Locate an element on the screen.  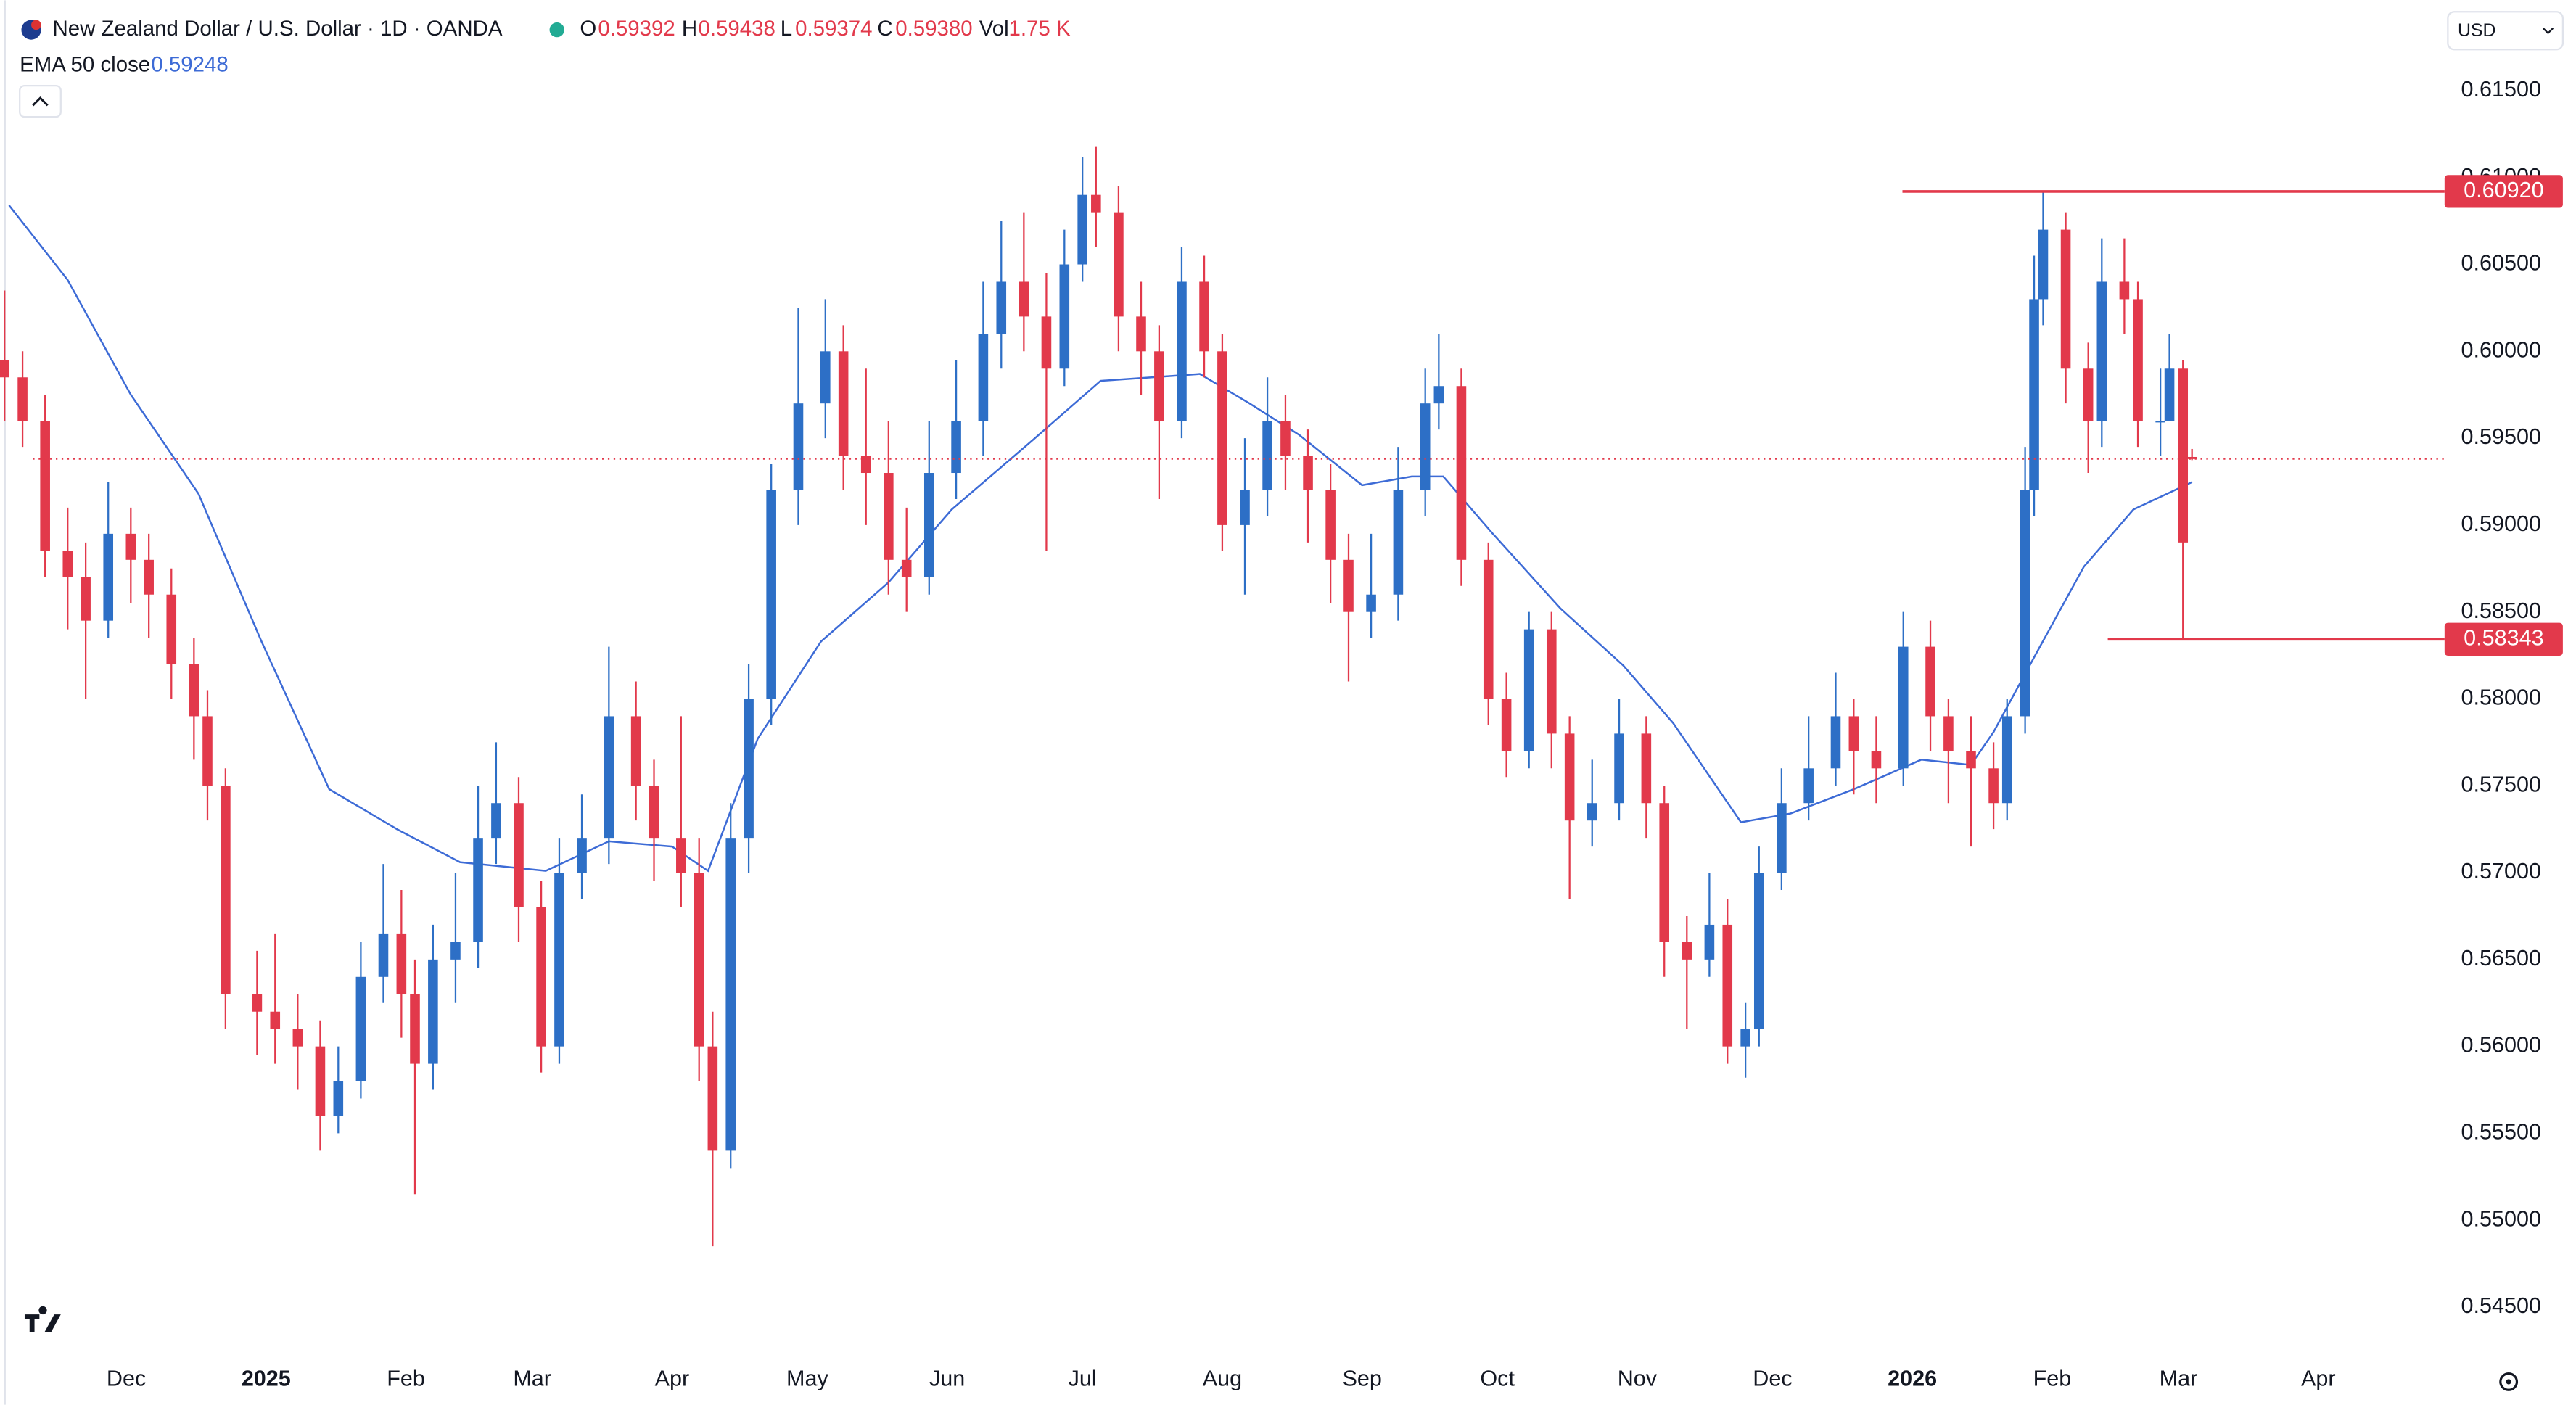
ohlc-value: 0.59438 is located at coordinates (736, 29).